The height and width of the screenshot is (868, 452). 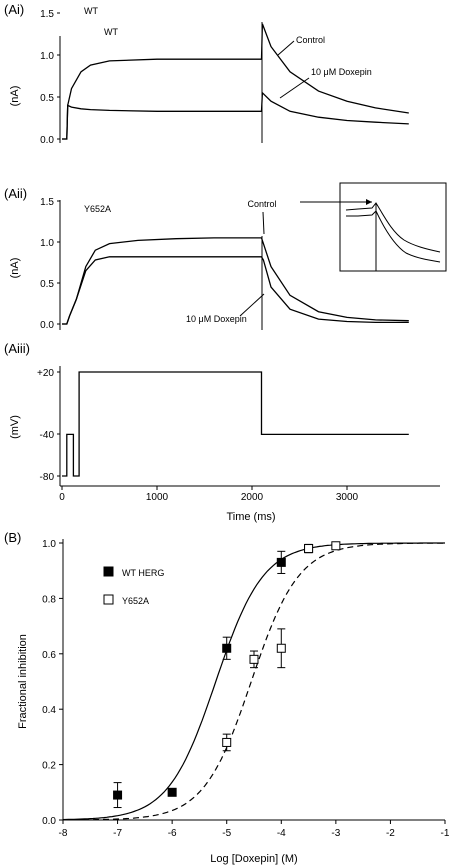 I want to click on panel-aii-control-annotation: Control, so click(x=261, y=204).